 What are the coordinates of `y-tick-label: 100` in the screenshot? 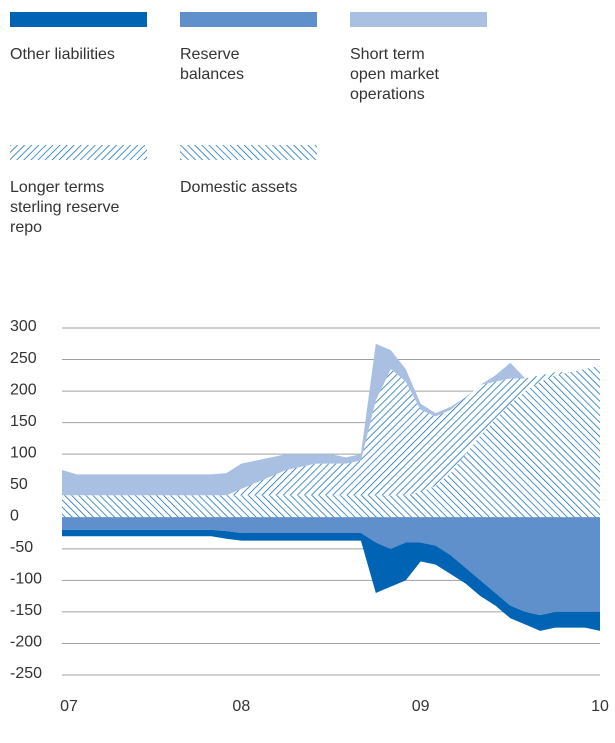 It's located at (23, 452).